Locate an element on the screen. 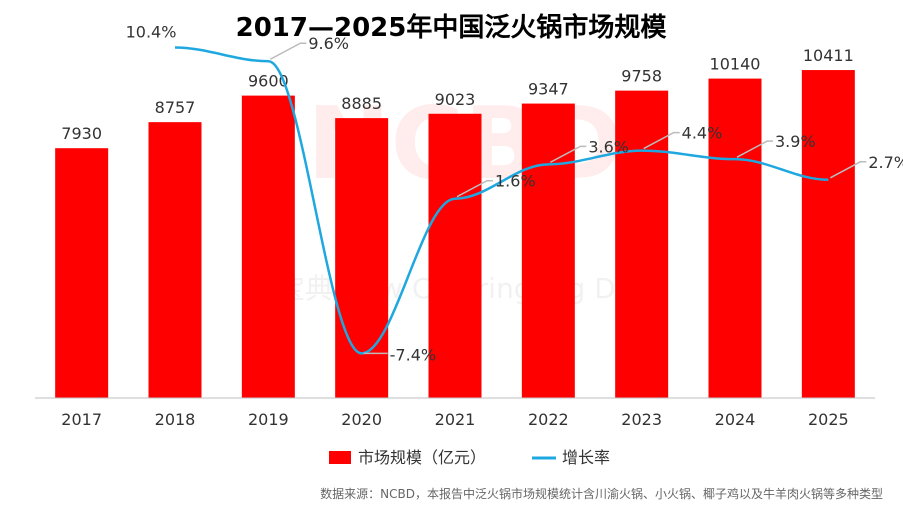 This screenshot has width=903, height=507. x-tick-2025: 2025 is located at coordinates (828, 419).